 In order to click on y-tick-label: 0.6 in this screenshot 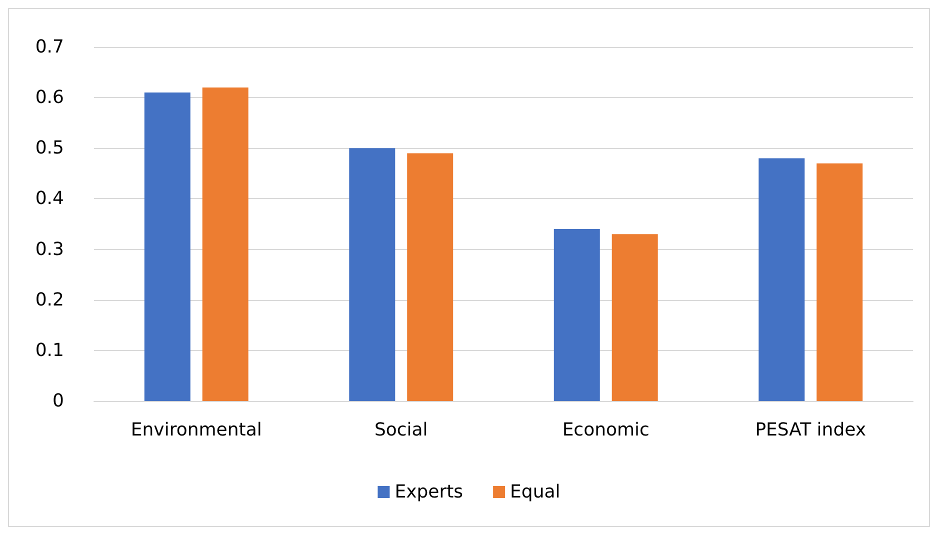, I will do `click(49, 97)`.